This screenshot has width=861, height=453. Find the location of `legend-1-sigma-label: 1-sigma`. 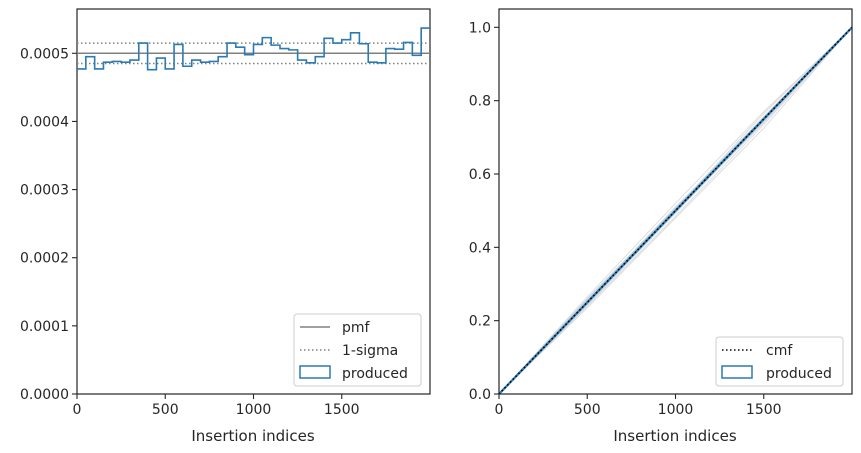

legend-1-sigma-label: 1-sigma is located at coordinates (370, 351).